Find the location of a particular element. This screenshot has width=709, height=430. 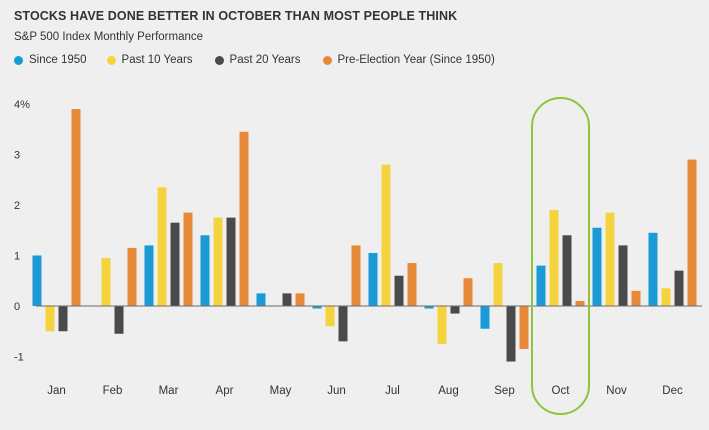

legend-item: Since 1950 is located at coordinates (50, 60).